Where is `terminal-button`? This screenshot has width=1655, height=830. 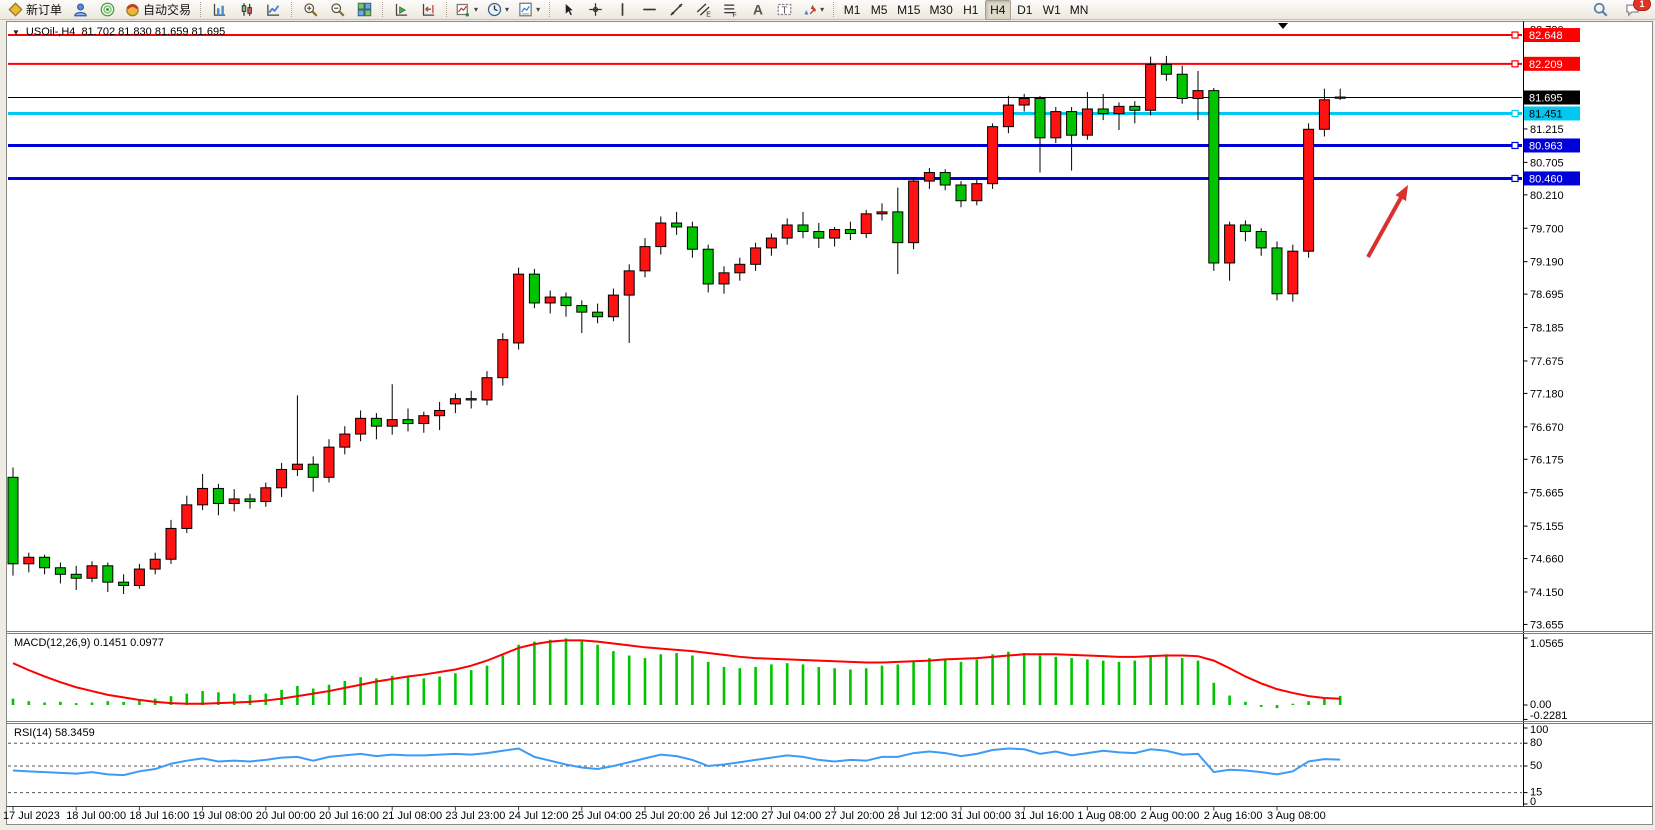 terminal-button is located at coordinates (80, 10).